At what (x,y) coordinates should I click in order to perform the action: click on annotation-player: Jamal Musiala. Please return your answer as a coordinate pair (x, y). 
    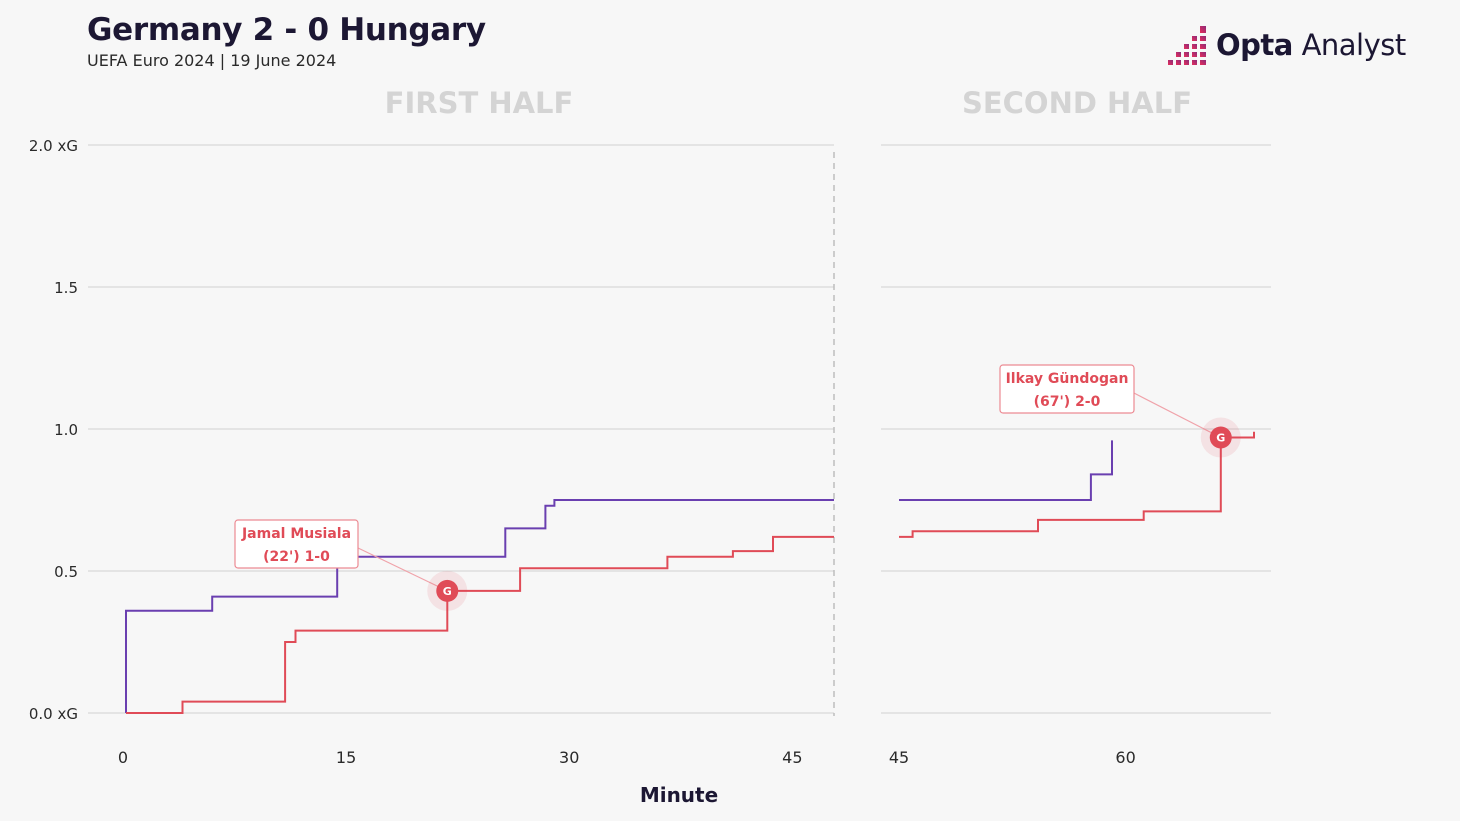
    Looking at the image, I should click on (296, 534).